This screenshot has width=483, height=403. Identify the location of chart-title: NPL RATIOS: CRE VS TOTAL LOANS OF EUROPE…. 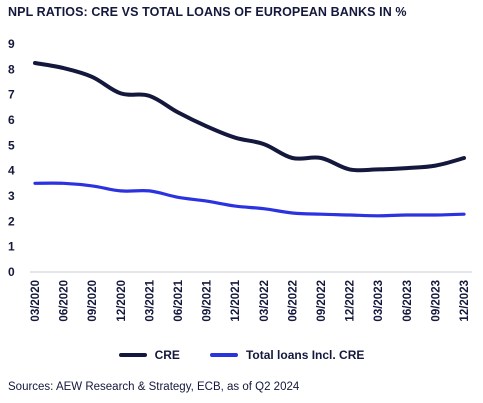
(207, 12).